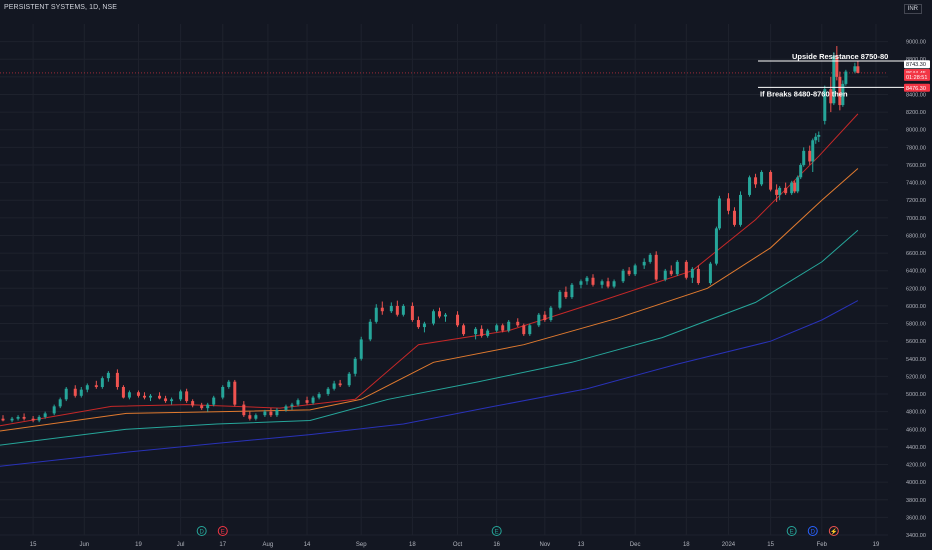  What do you see at coordinates (581, 545) in the screenshot?
I see `x-tick-label: 13` at bounding box center [581, 545].